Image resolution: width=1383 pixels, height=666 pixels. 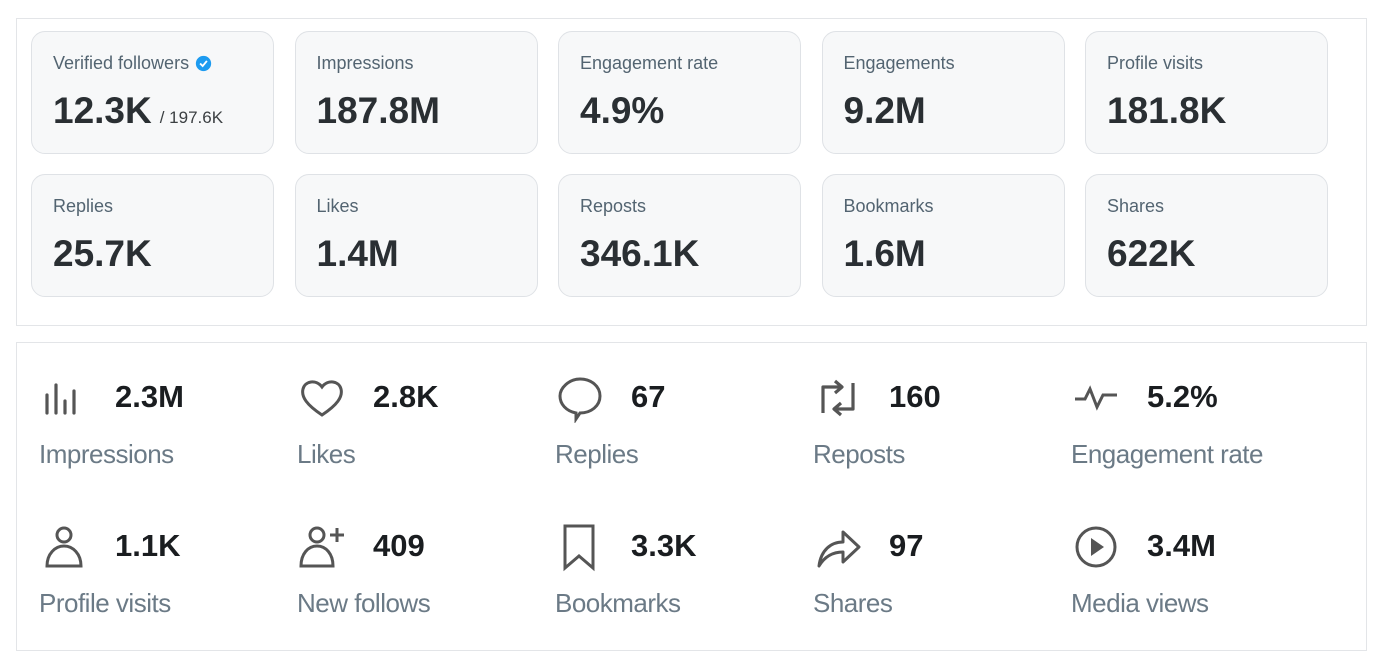 I want to click on stat-label-text: Profile visits, so click(x=1155, y=63).